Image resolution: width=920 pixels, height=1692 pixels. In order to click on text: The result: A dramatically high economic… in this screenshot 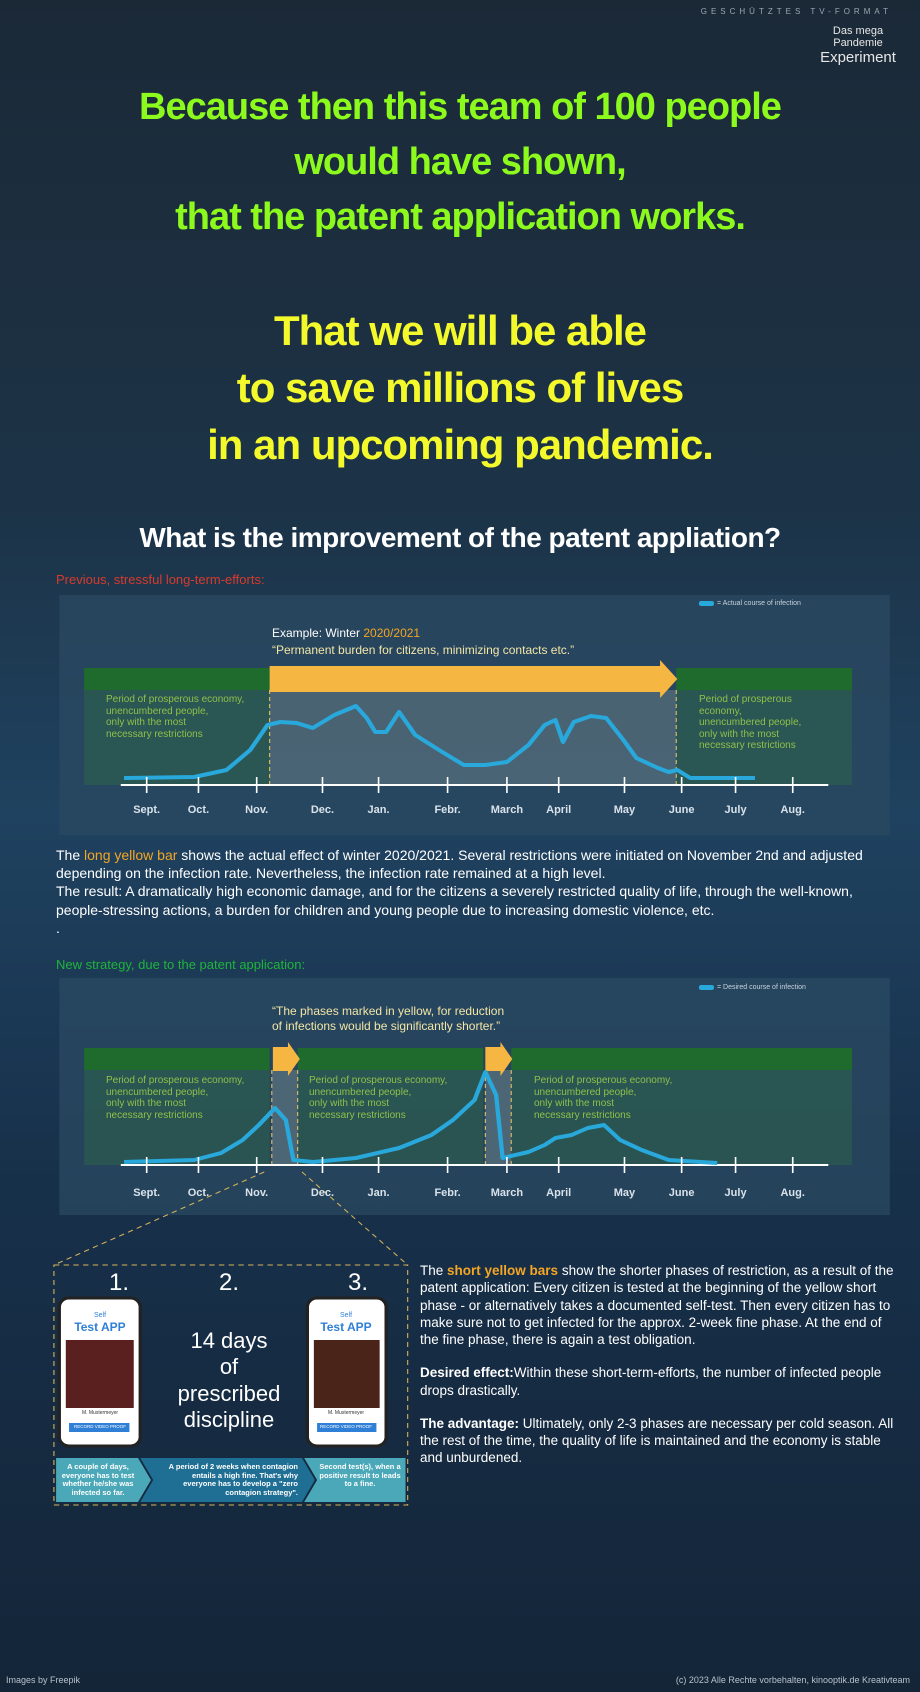, I will do `click(454, 900)`.